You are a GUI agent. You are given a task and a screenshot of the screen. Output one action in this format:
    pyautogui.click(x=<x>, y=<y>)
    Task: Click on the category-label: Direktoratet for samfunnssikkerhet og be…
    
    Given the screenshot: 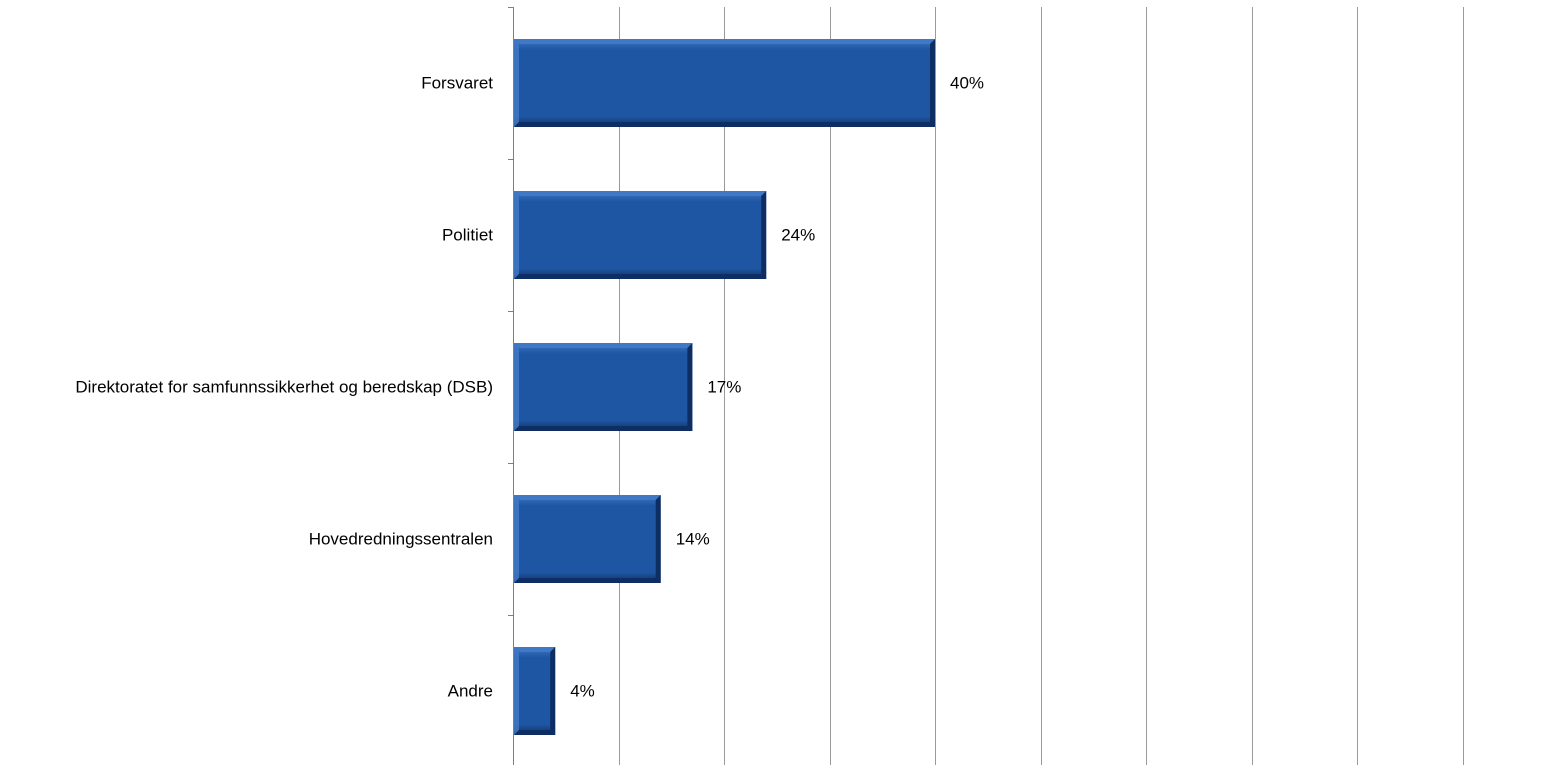 What is the action you would take?
    pyautogui.click(x=284, y=387)
    